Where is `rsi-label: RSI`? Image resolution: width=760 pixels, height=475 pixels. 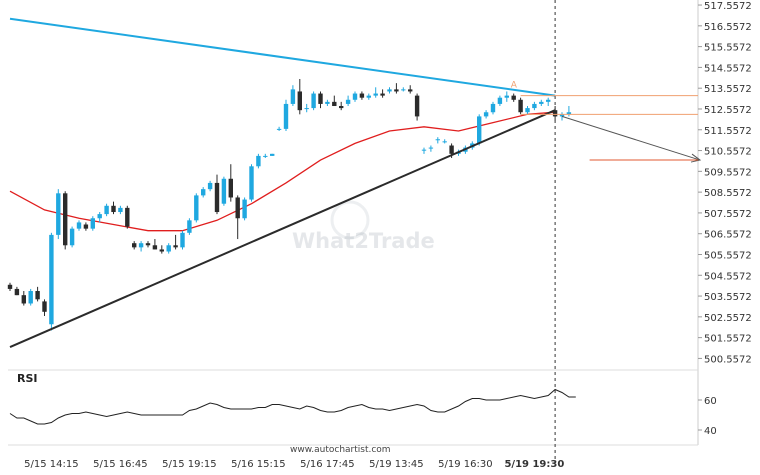 rsi-label: RSI is located at coordinates (27, 378).